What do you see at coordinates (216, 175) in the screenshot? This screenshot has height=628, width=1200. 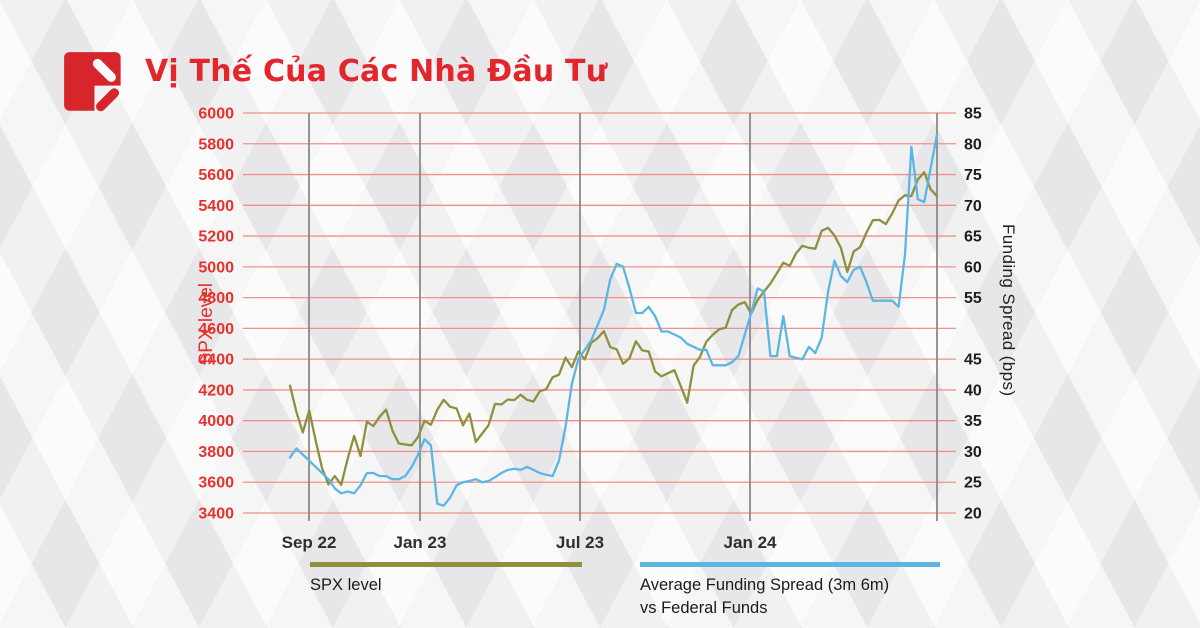 I see `left-axis-tick-label: 5600` at bounding box center [216, 175].